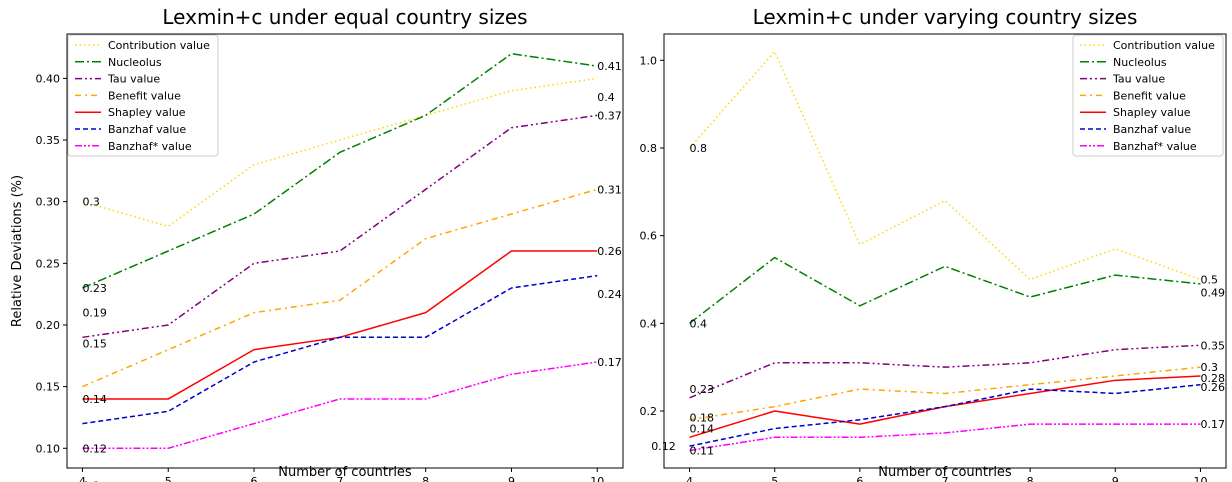 Image resolution: width=1232 pixels, height=482 pixels. What do you see at coordinates (649, 60) in the screenshot?
I see `y-tick-label: 1.0` at bounding box center [649, 60].